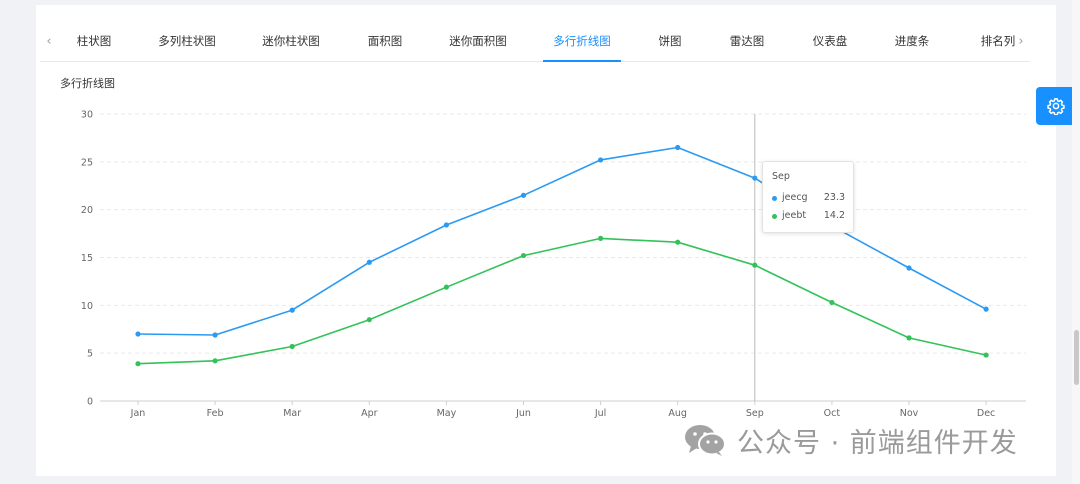  I want to click on chart-title: 多行折线图, so click(87, 83).